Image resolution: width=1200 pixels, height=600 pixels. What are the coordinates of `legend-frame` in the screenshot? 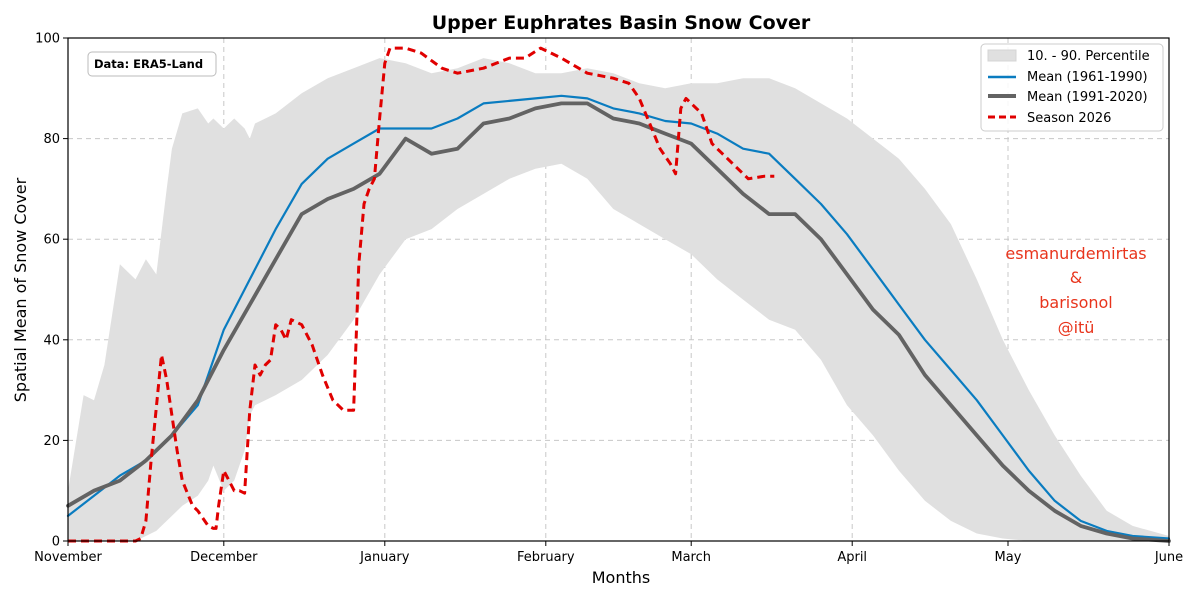 It's located at (1072, 87).